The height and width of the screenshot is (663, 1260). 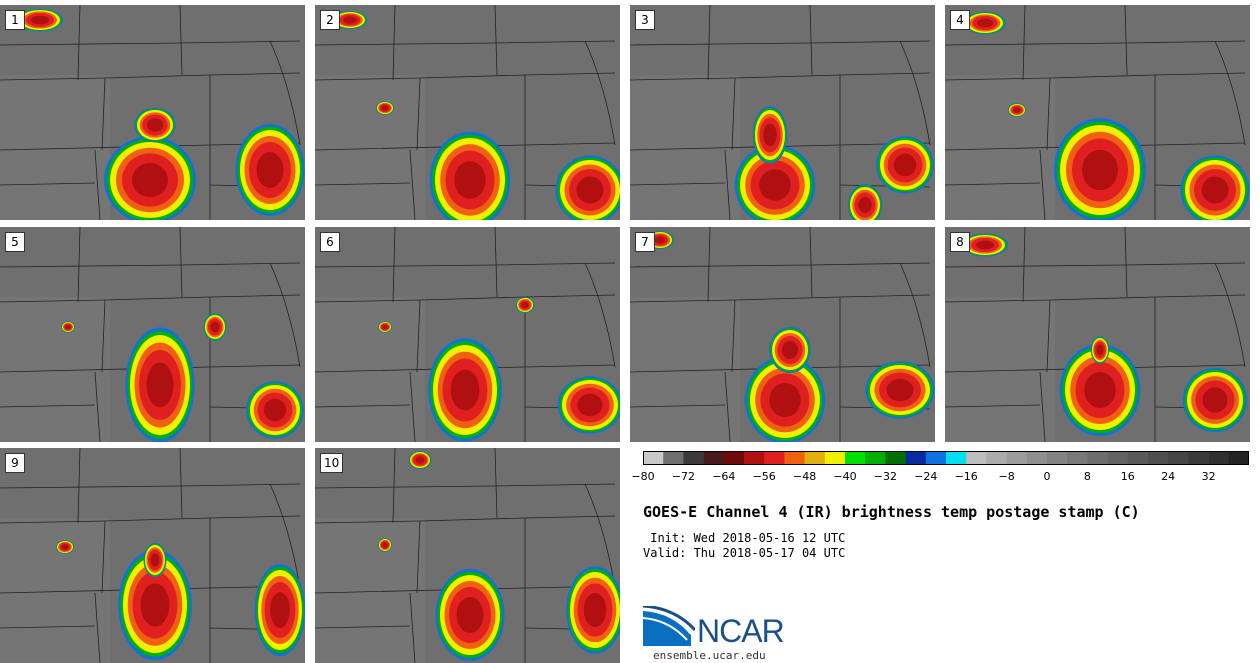 I want to click on ncar-logo-icon, so click(x=669, y=626).